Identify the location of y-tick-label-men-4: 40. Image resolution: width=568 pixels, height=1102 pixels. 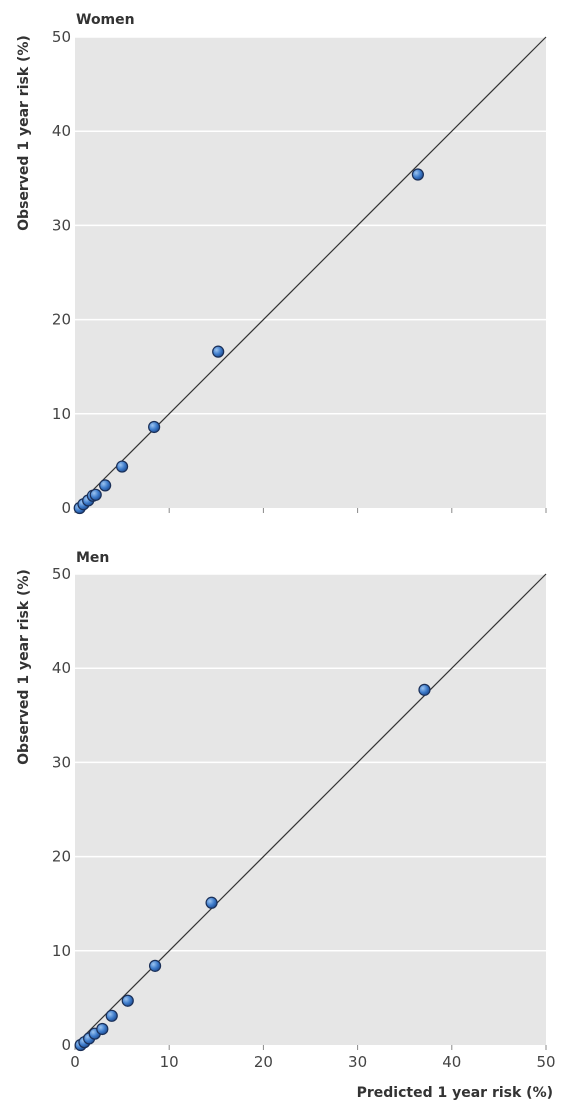
(61, 668).